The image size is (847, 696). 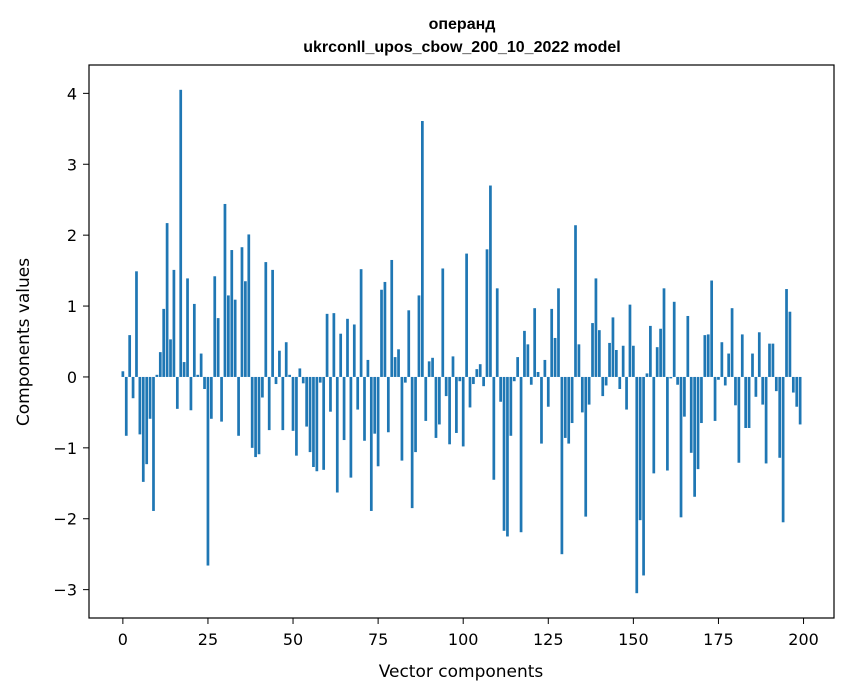 What do you see at coordinates (65, 519) in the screenshot?
I see `y-tick-label: −2` at bounding box center [65, 519].